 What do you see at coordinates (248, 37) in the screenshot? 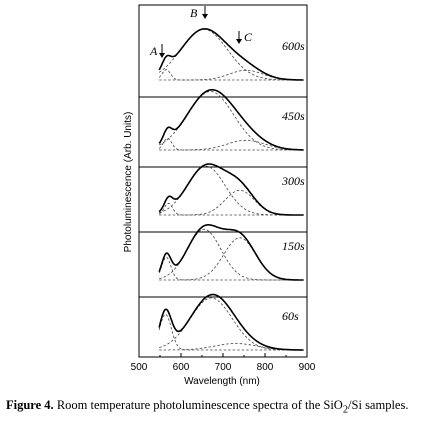
I see `peak-label-c: C` at bounding box center [248, 37].